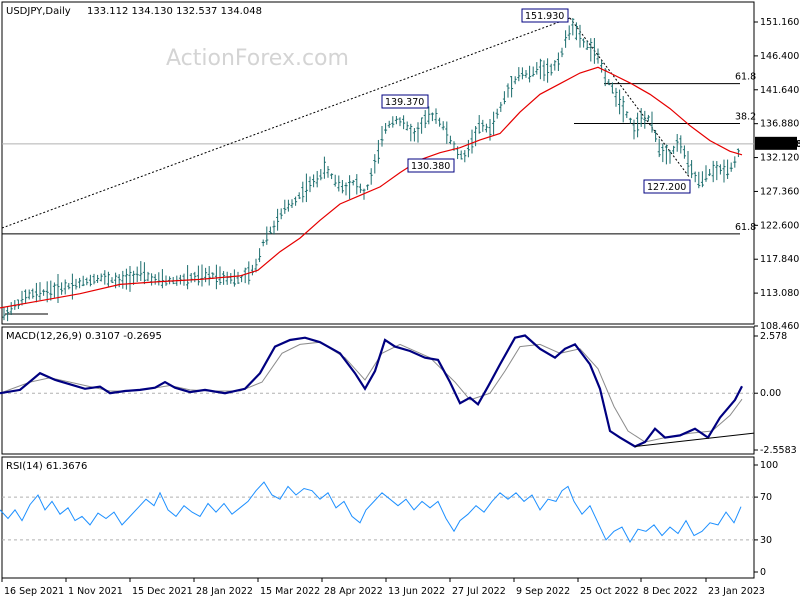 The height and width of the screenshot is (600, 800). What do you see at coordinates (736, 591) in the screenshot?
I see `x-axis-label: 23 Jan 2023` at bounding box center [736, 591].